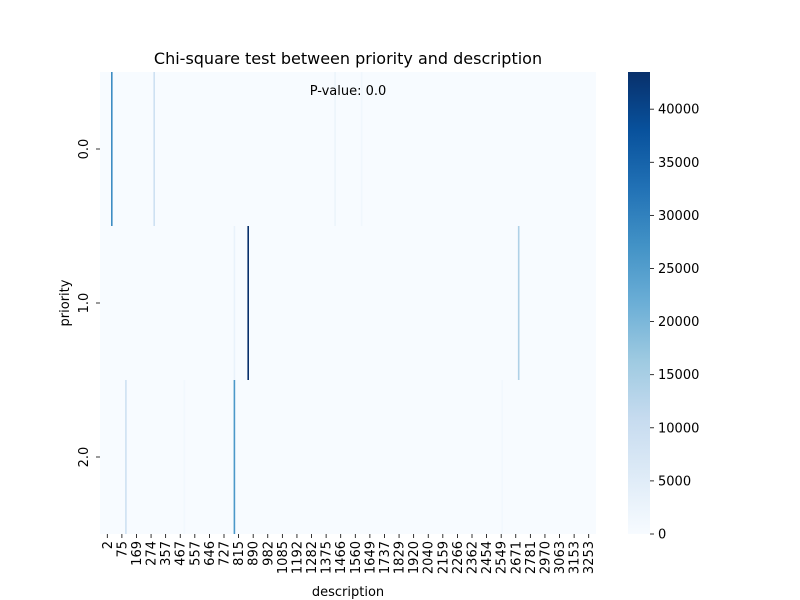 The height and width of the screenshot is (600, 800). What do you see at coordinates (312, 557) in the screenshot?
I see `x-tick-label: 1282` at bounding box center [312, 557].